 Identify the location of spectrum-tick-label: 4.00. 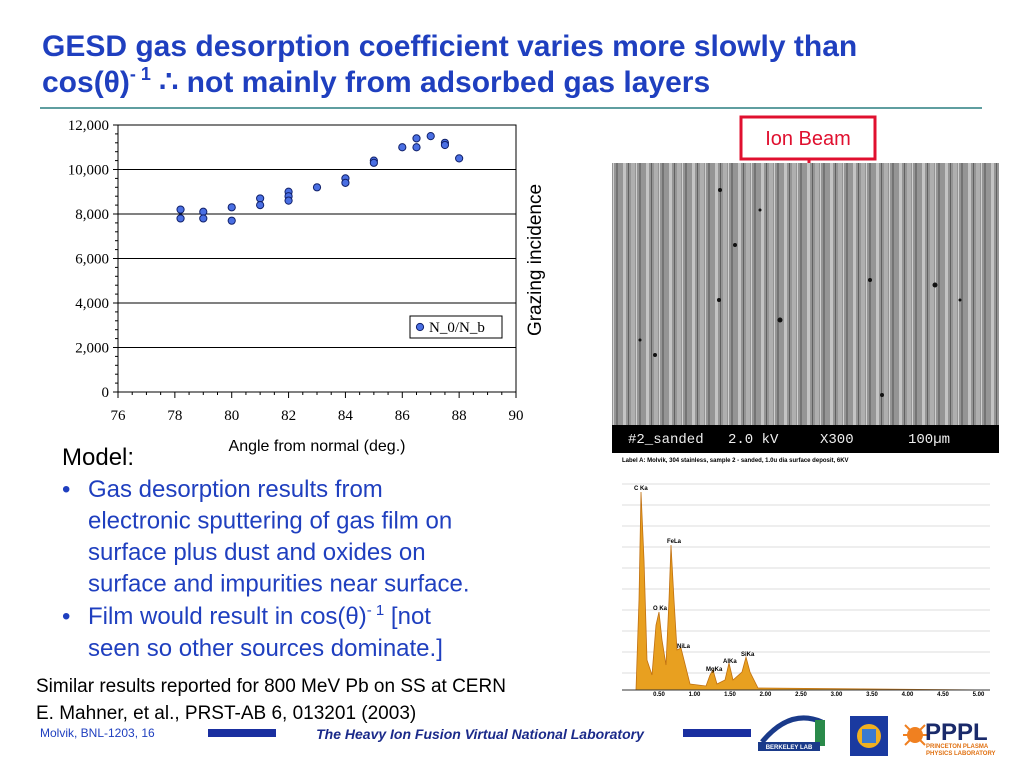
(908, 695).